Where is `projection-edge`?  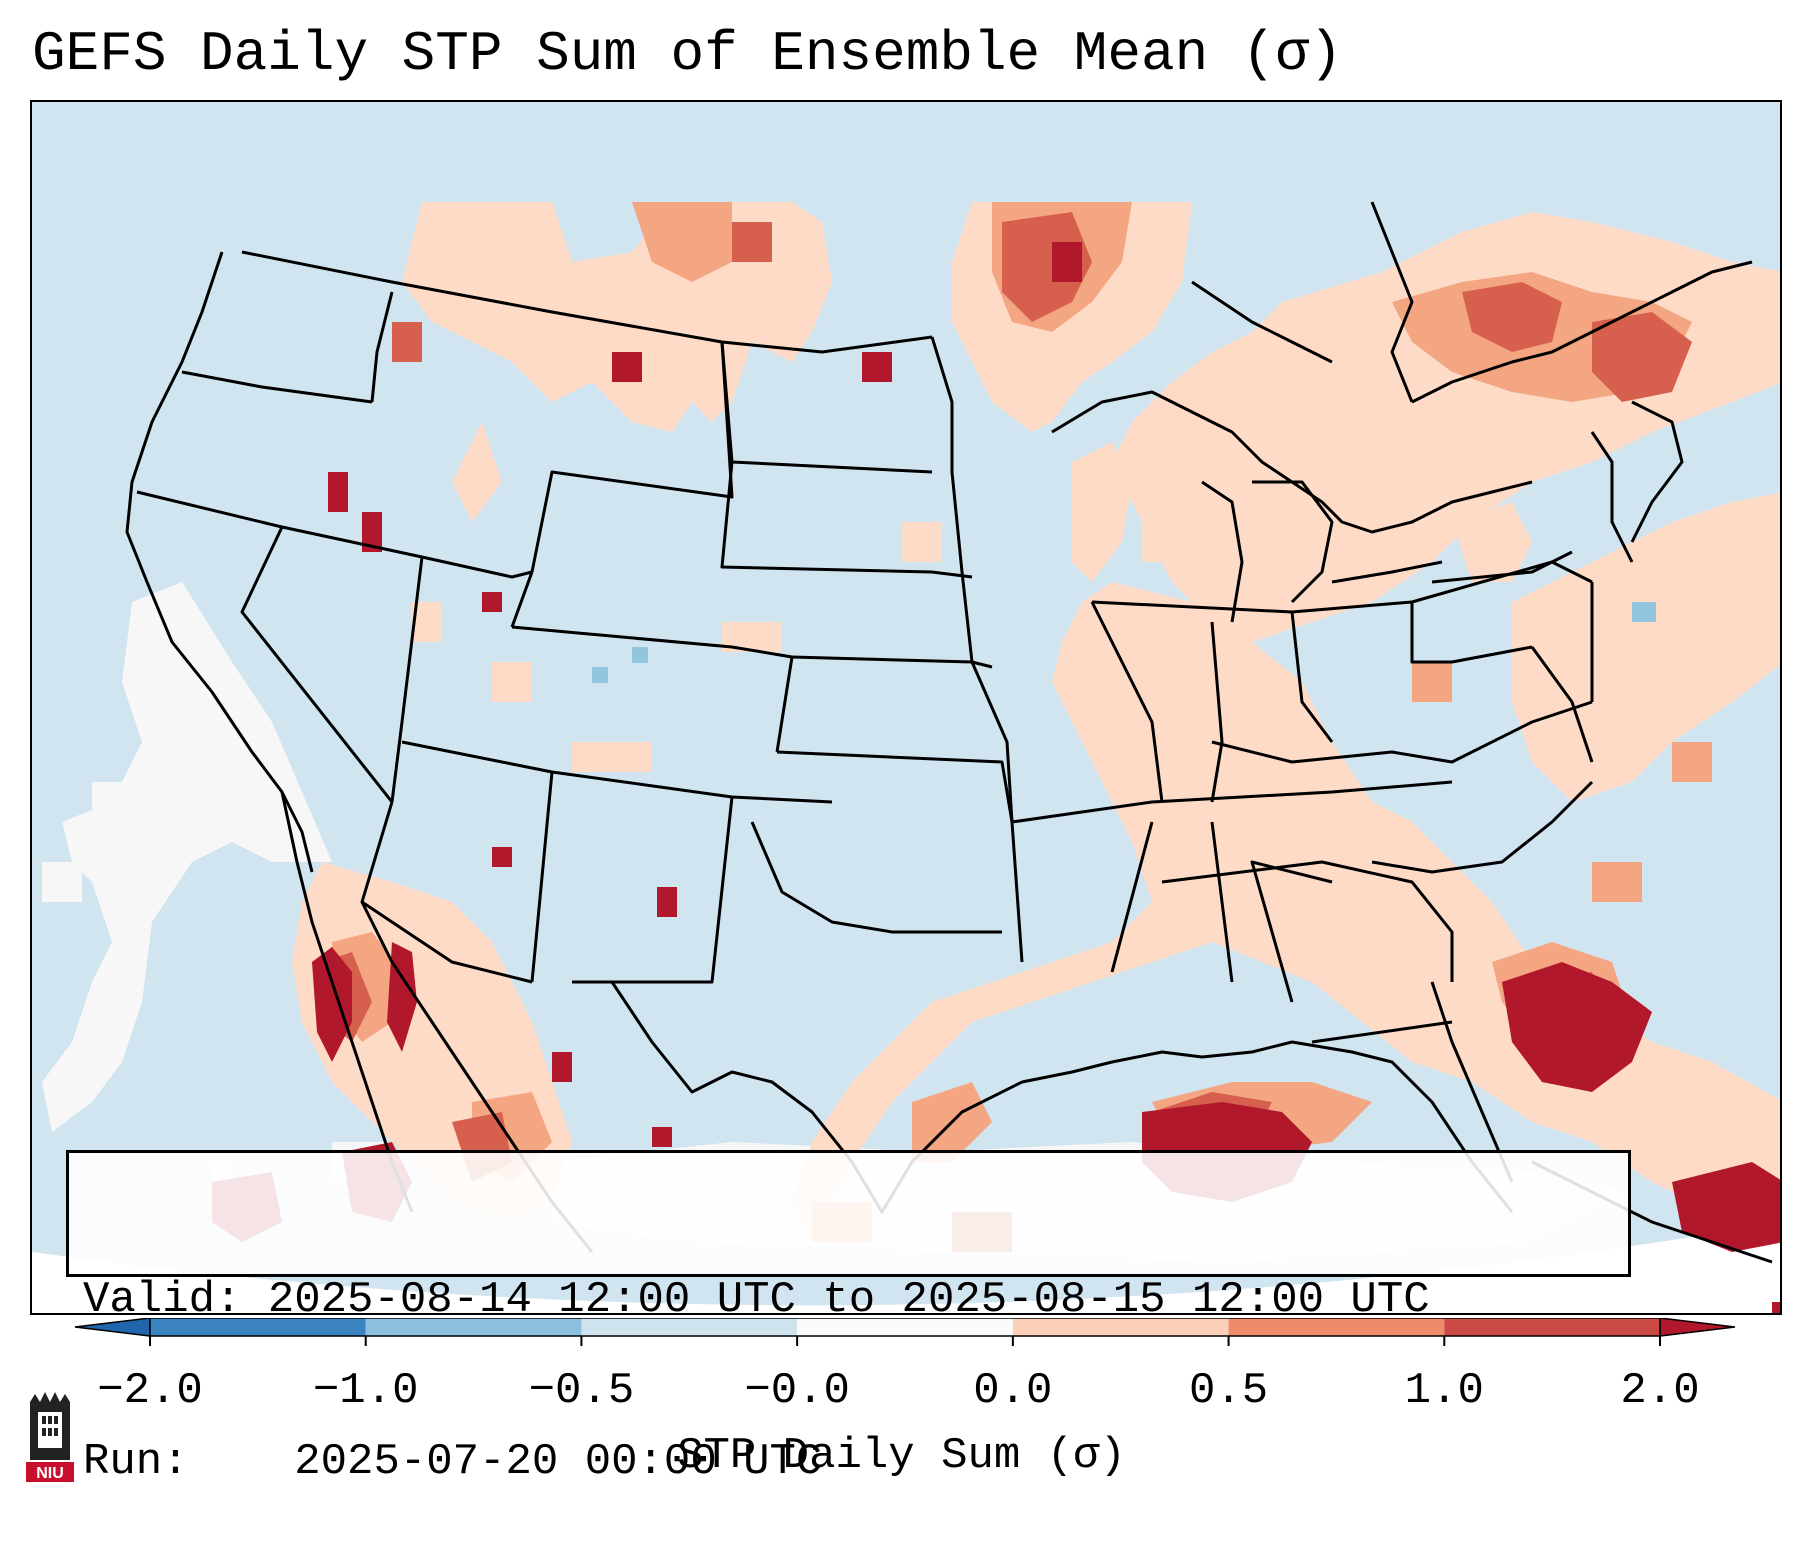
projection-edge is located at coordinates (906, 1267).